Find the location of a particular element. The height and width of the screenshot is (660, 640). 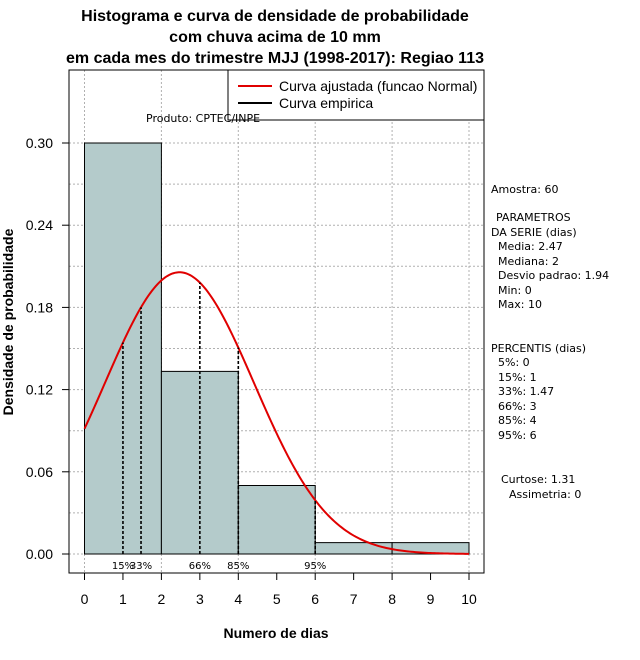

legend-empirical-label: Curva empirica is located at coordinates (326, 103).